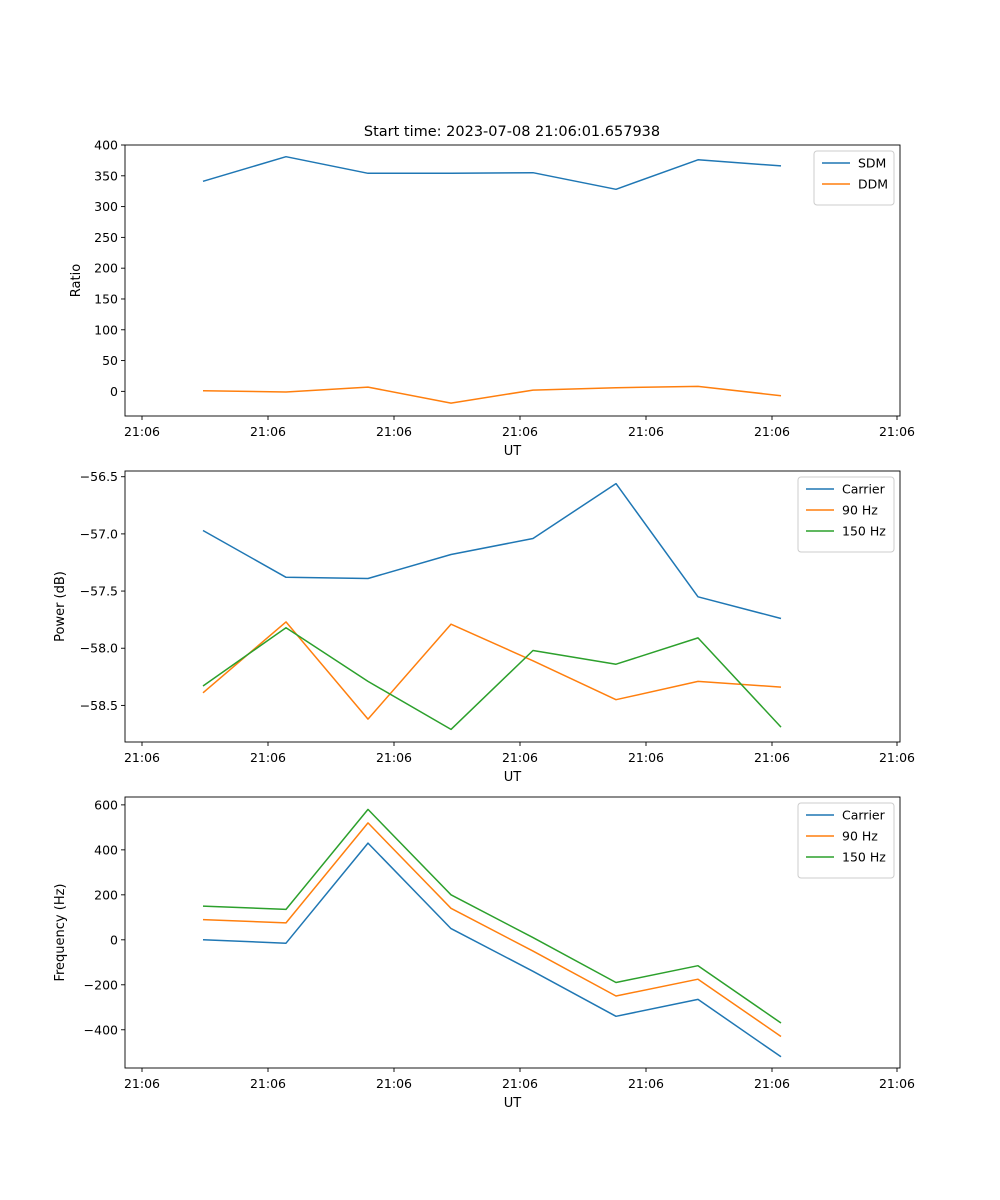  What do you see at coordinates (99, 705) in the screenshot?
I see `y-tick-label: −58.5` at bounding box center [99, 705].